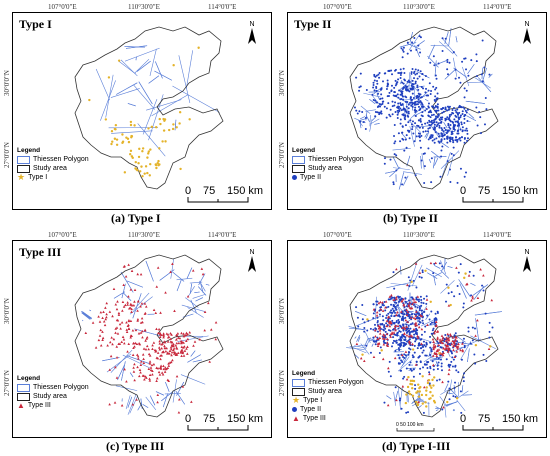  I want to click on scale-bar-a: 0 75 150 km, so click(224, 194).